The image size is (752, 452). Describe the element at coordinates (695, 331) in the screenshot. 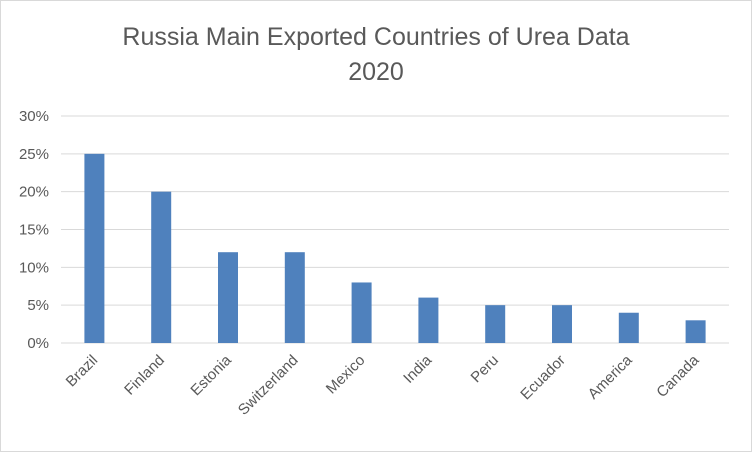

I see `bar-canada` at that location.